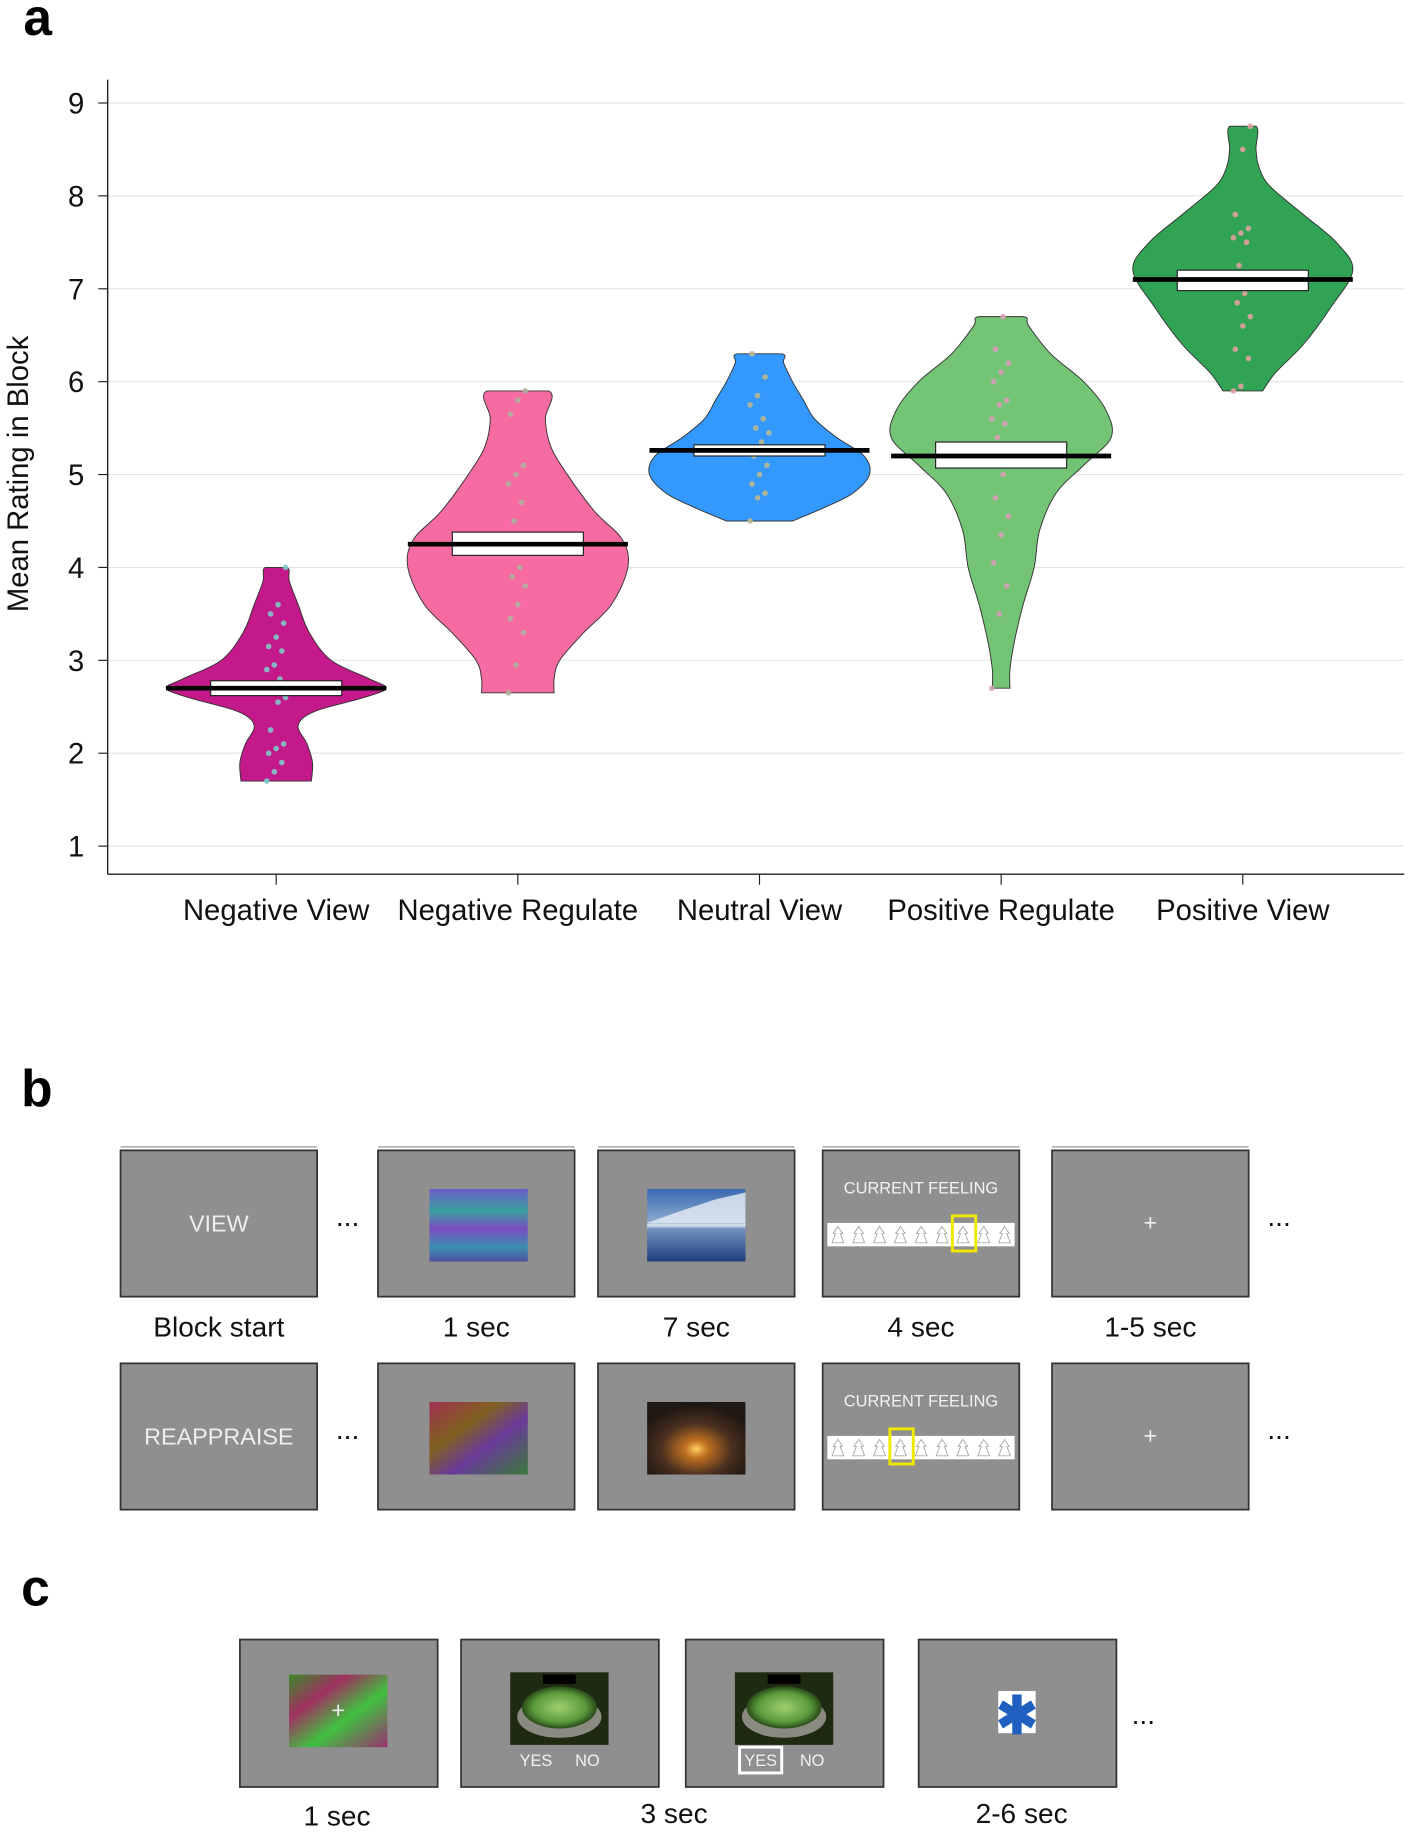  I want to click on mountain, so click(696, 1207).